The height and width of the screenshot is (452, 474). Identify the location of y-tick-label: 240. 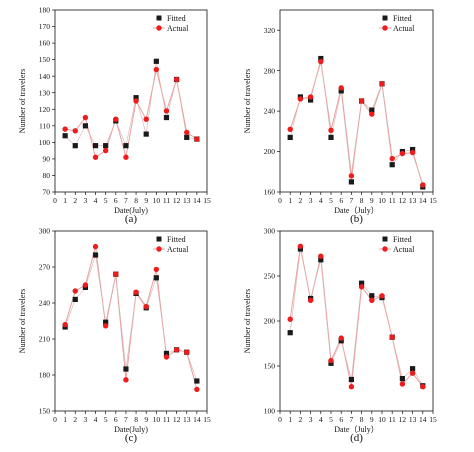
(270, 111).